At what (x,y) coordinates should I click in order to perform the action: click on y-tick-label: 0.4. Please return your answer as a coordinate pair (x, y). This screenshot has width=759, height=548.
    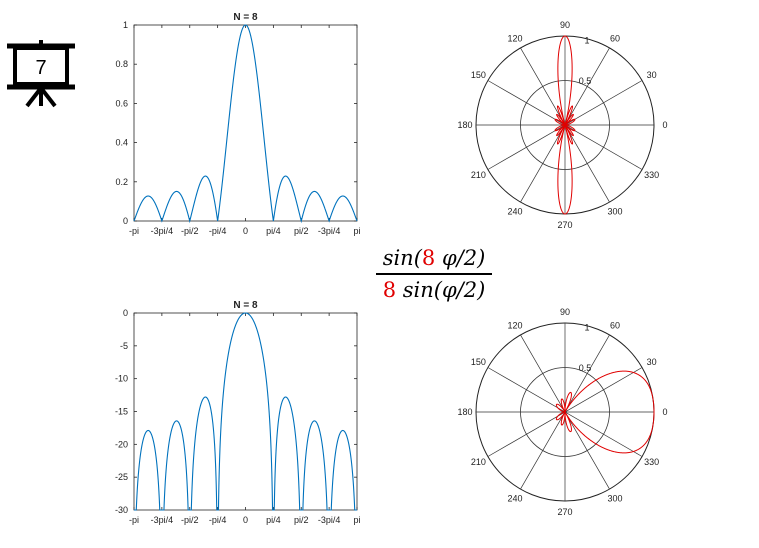
    Looking at the image, I should click on (121, 143).